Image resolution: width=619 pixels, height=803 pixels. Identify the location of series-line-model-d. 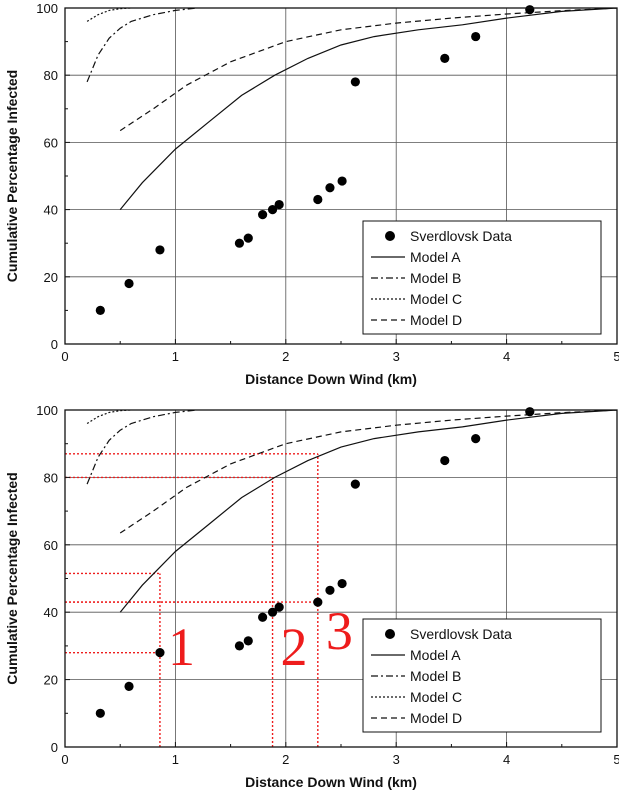
(368, 472).